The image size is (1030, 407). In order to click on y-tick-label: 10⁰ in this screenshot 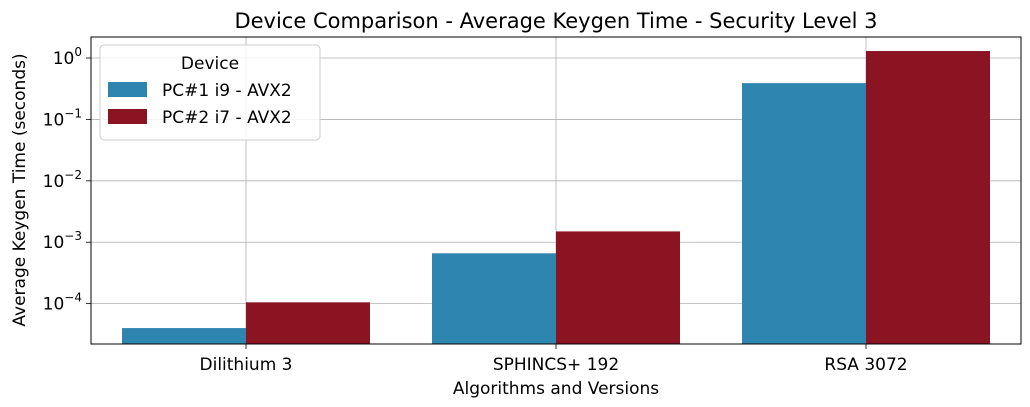, I will do `click(67, 57)`.